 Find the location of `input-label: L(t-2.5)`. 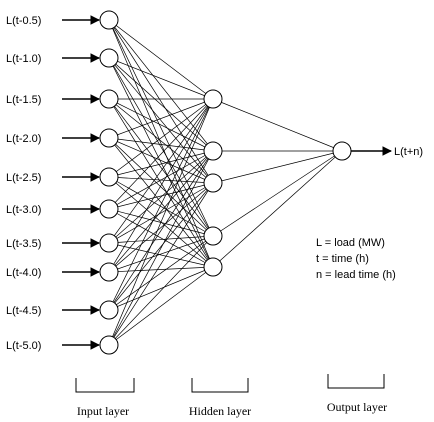

input-label: L(t-2.5) is located at coordinates (23, 178).